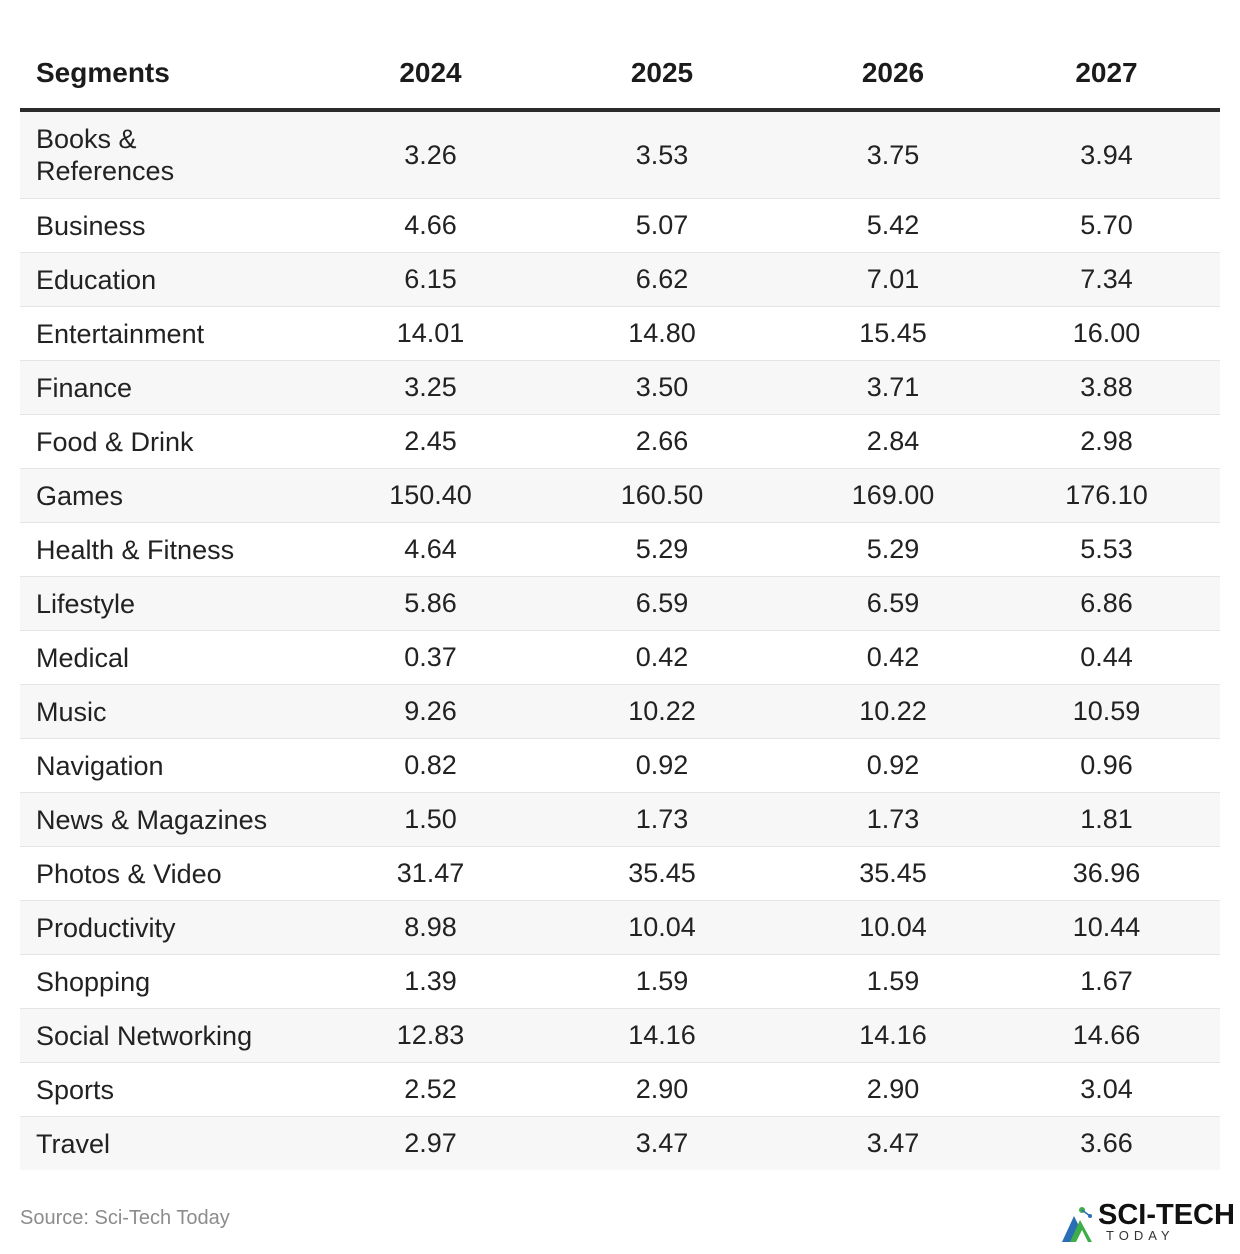 The image size is (1240, 1254). Describe the element at coordinates (175, 441) in the screenshot. I see `segment-name-cell: Food & Drink` at that location.